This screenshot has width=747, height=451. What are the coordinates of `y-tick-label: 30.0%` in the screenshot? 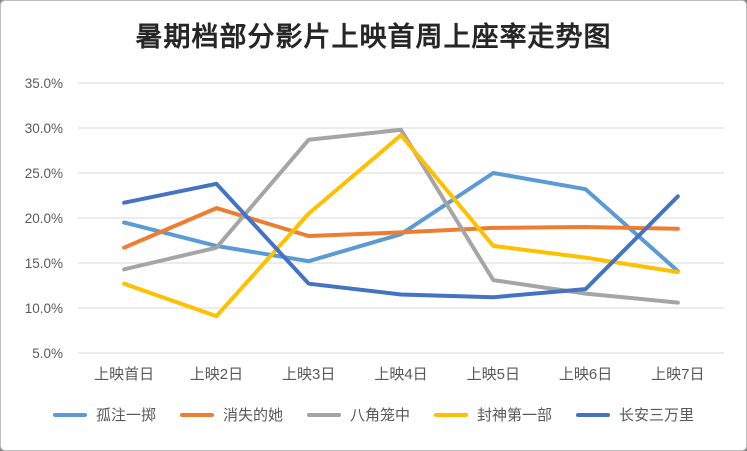 It's located at (44, 128).